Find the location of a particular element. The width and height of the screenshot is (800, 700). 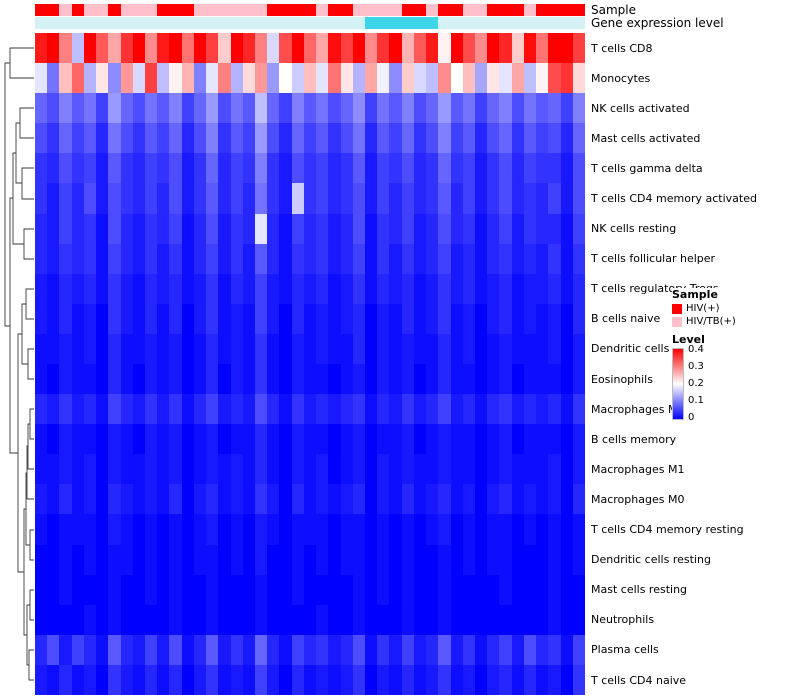

row-label: Macrophages M1 is located at coordinates (638, 469).